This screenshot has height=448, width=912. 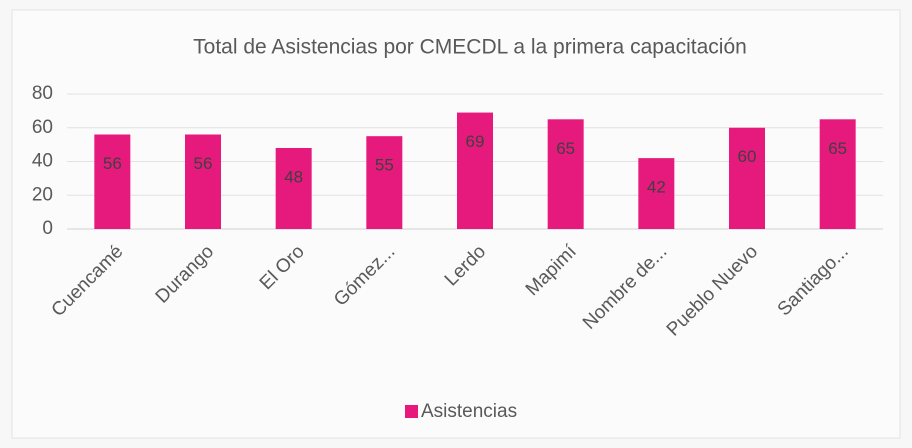 What do you see at coordinates (384, 165) in the screenshot?
I see `data-label: 55` at bounding box center [384, 165].